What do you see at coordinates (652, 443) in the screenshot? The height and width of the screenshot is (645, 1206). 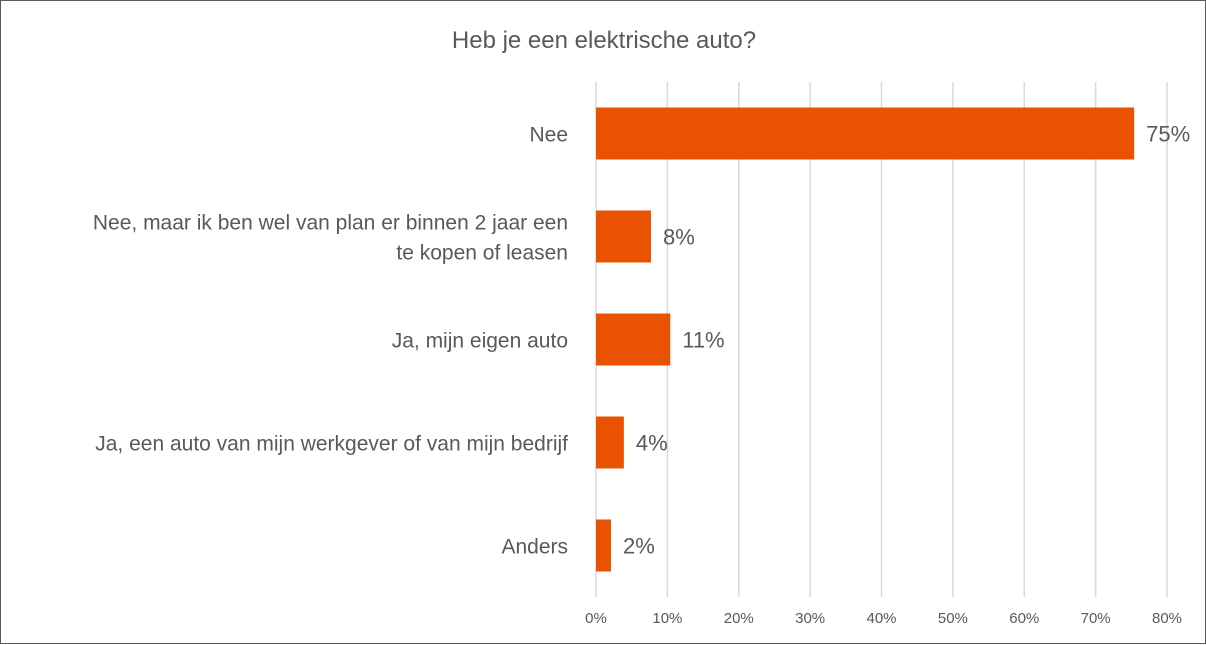 I see `data-label: 4%` at bounding box center [652, 443].